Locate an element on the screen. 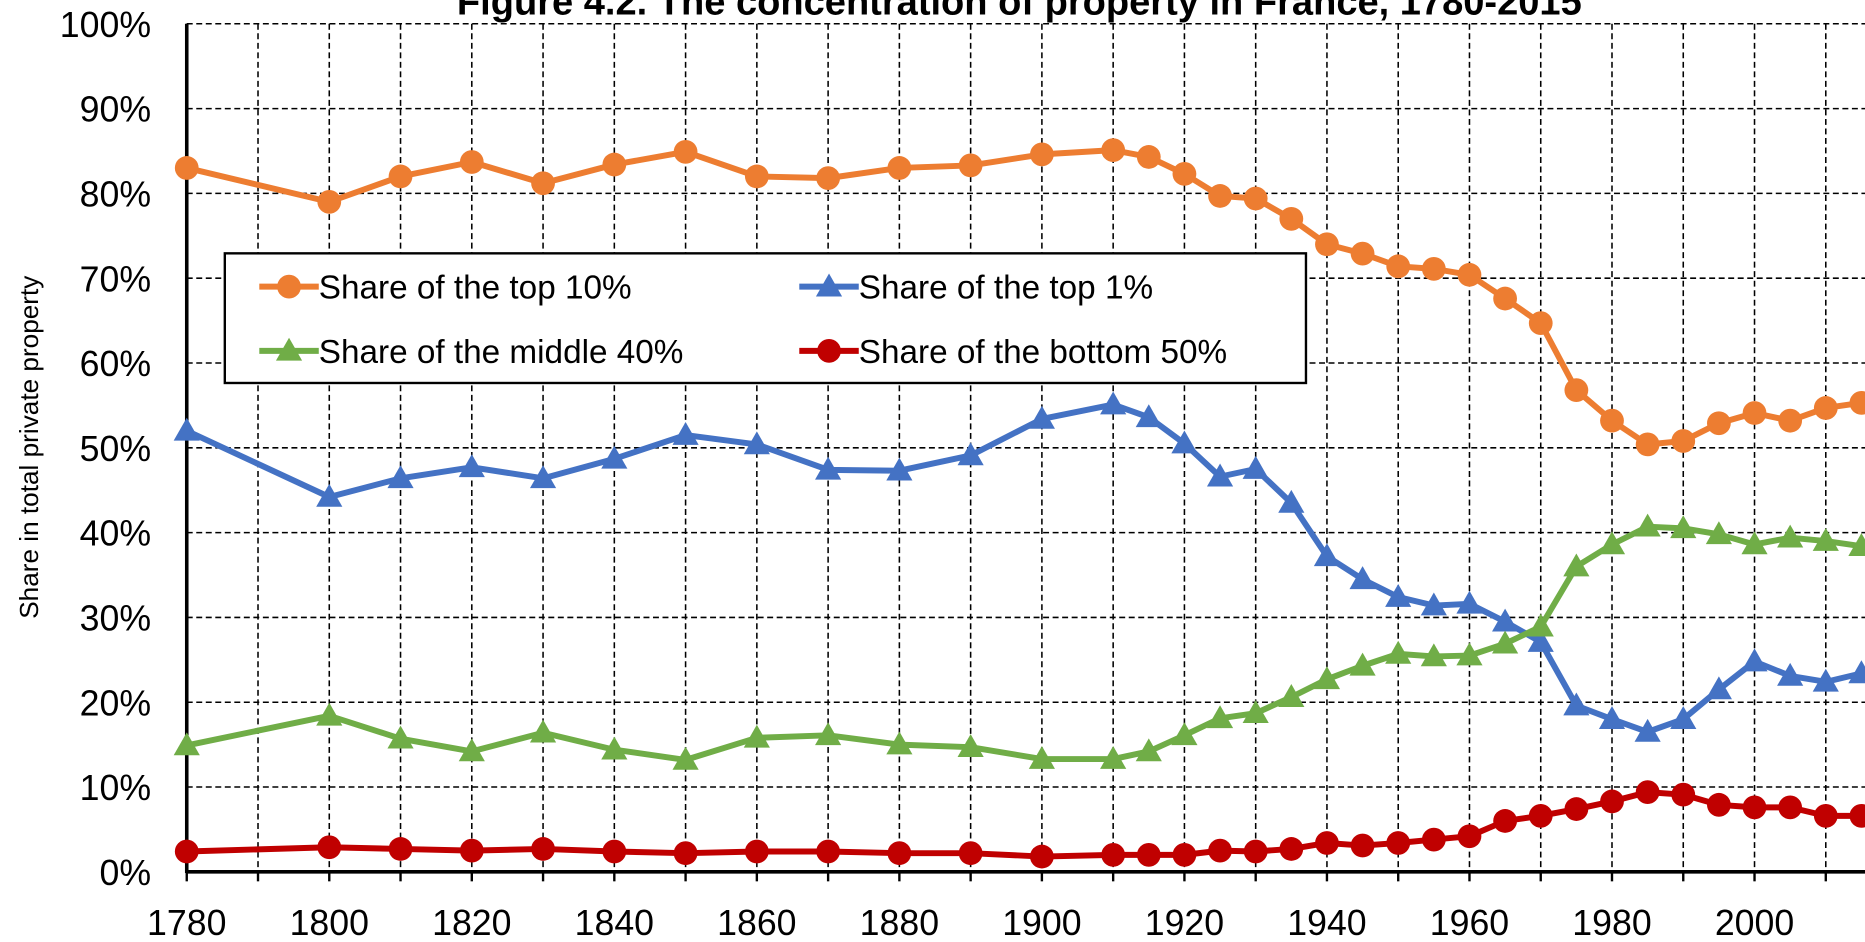 The height and width of the screenshot is (942, 1865). legend-label: Share of the top 10% is located at coordinates (475, 288).